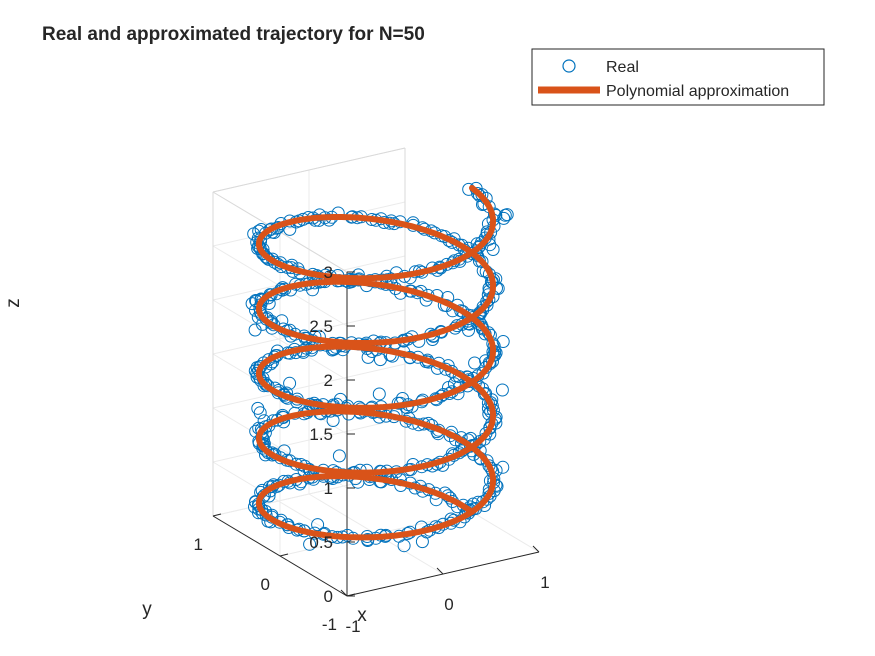 This screenshot has height=656, width=875. Describe the element at coordinates (321, 542) in the screenshot. I see `z-tick-label: 0.5` at that location.